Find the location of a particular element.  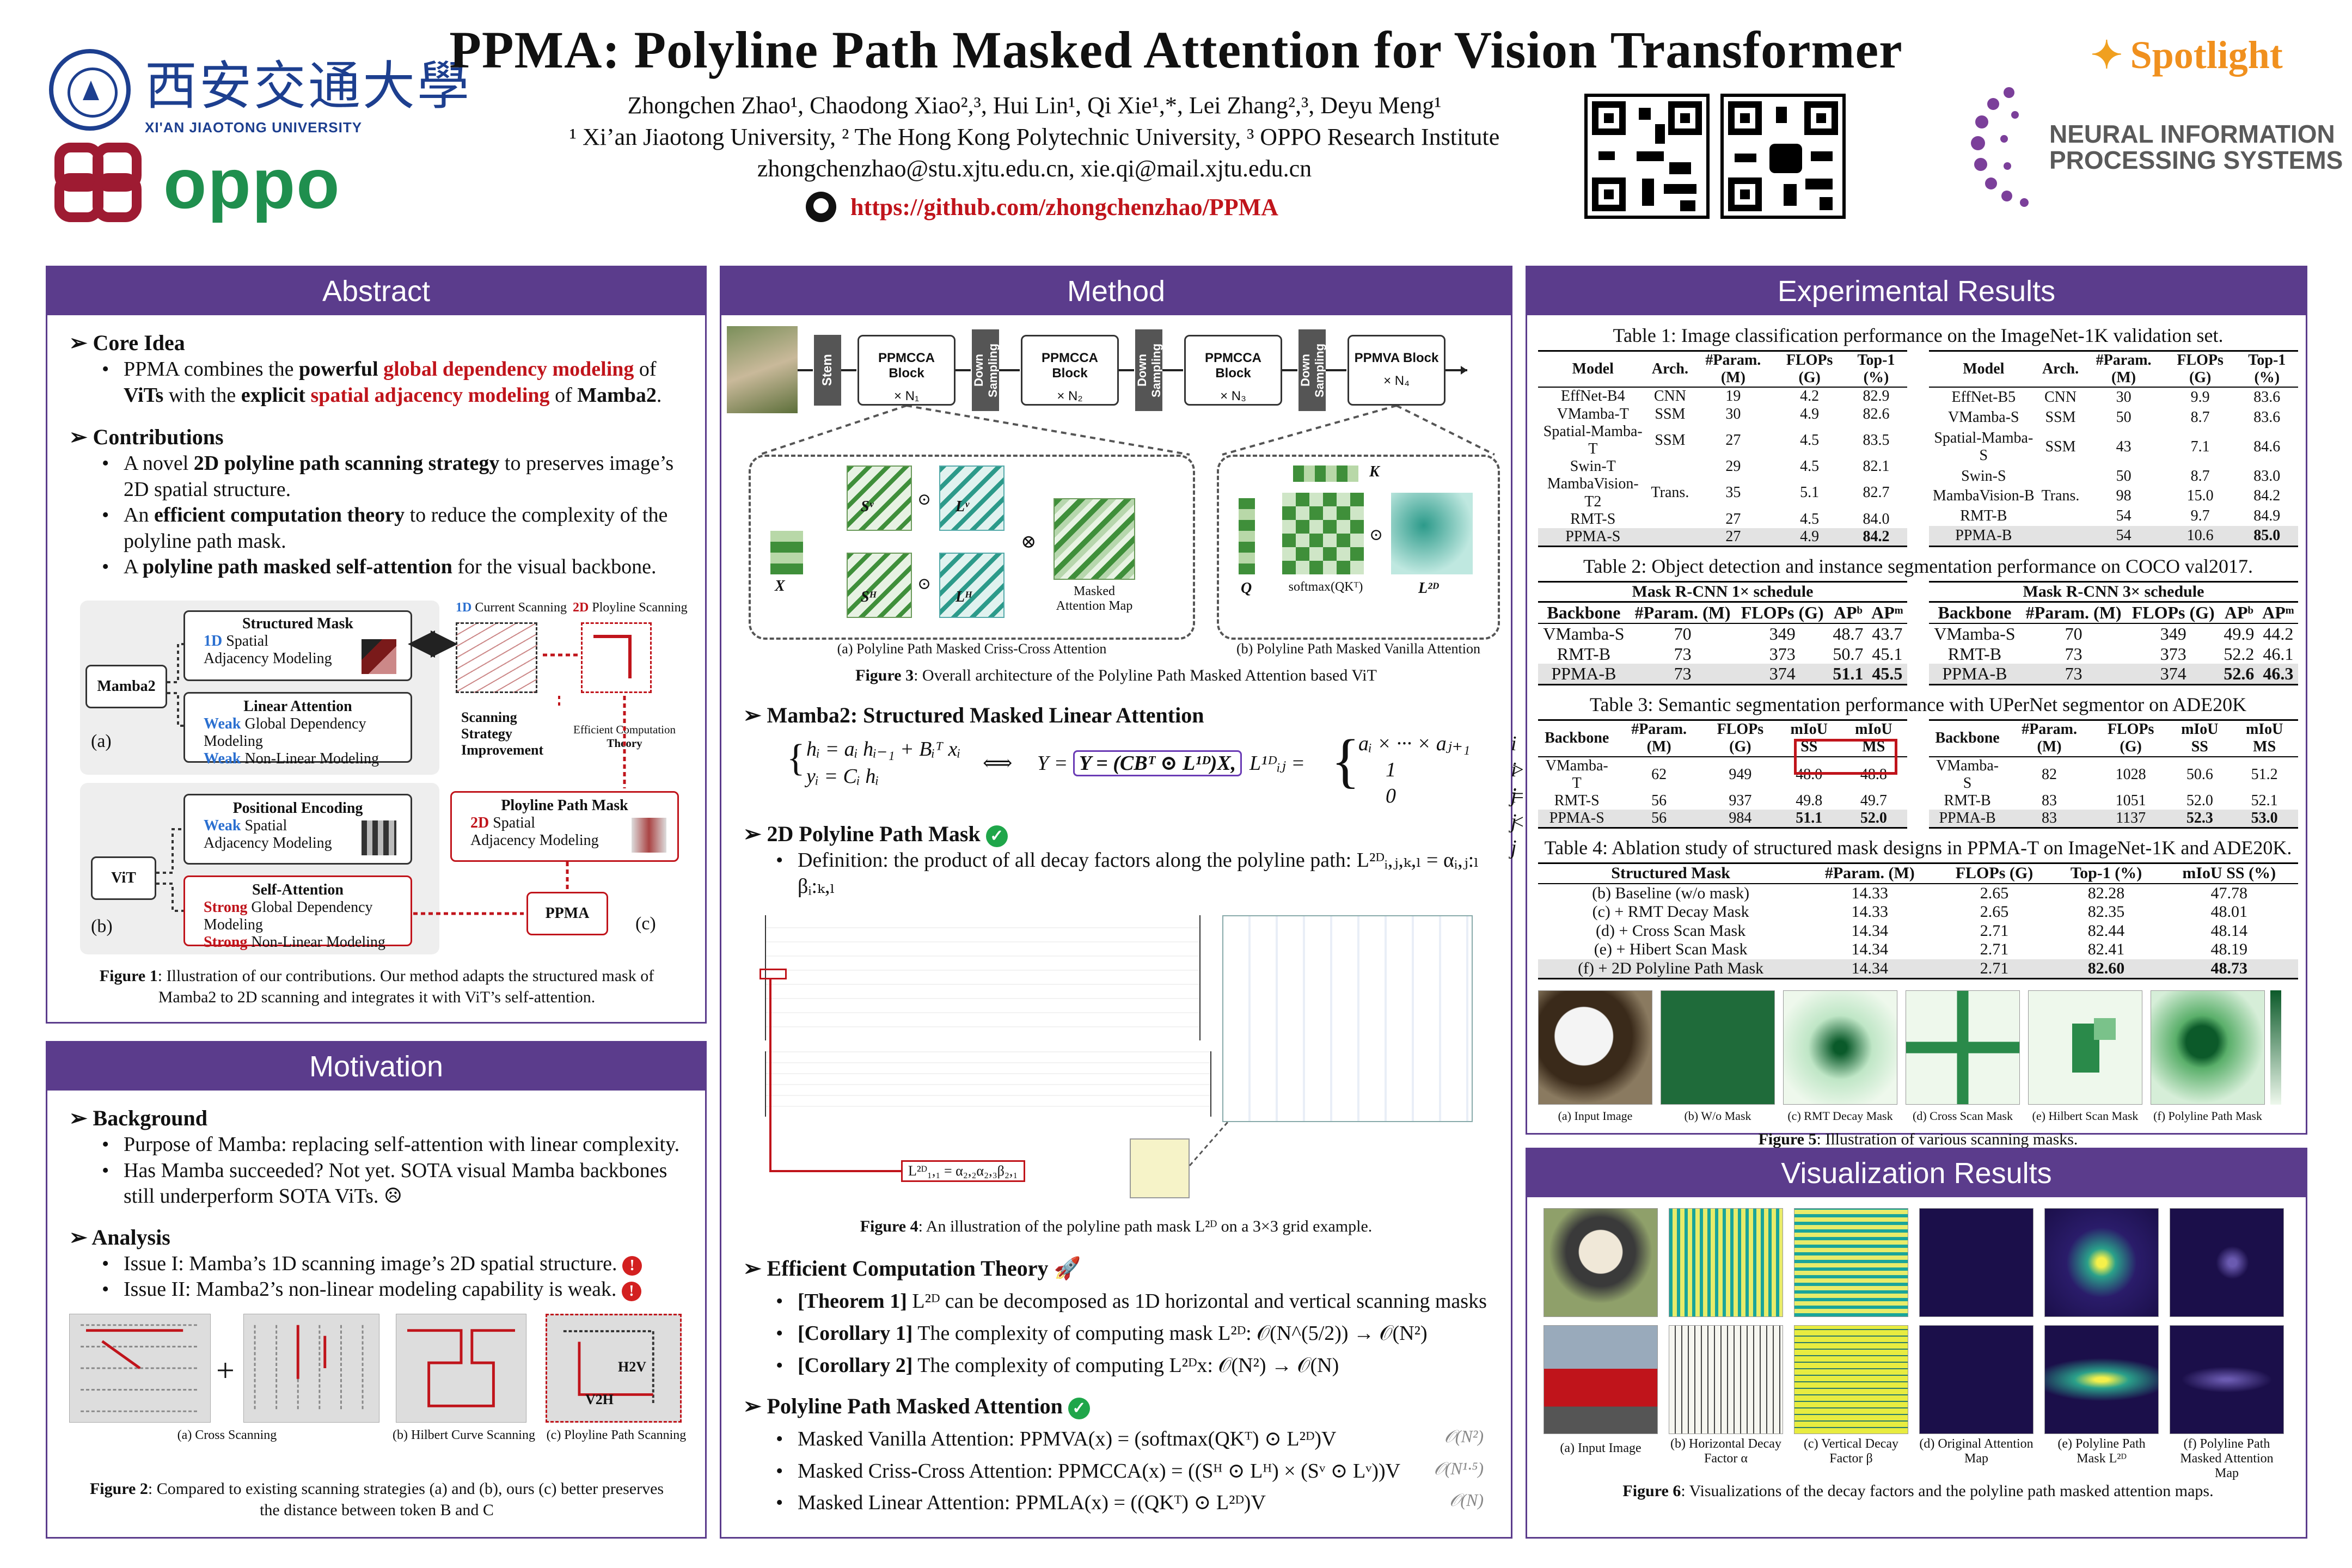

table-cell: 14.33 is located at coordinates (1870, 893).